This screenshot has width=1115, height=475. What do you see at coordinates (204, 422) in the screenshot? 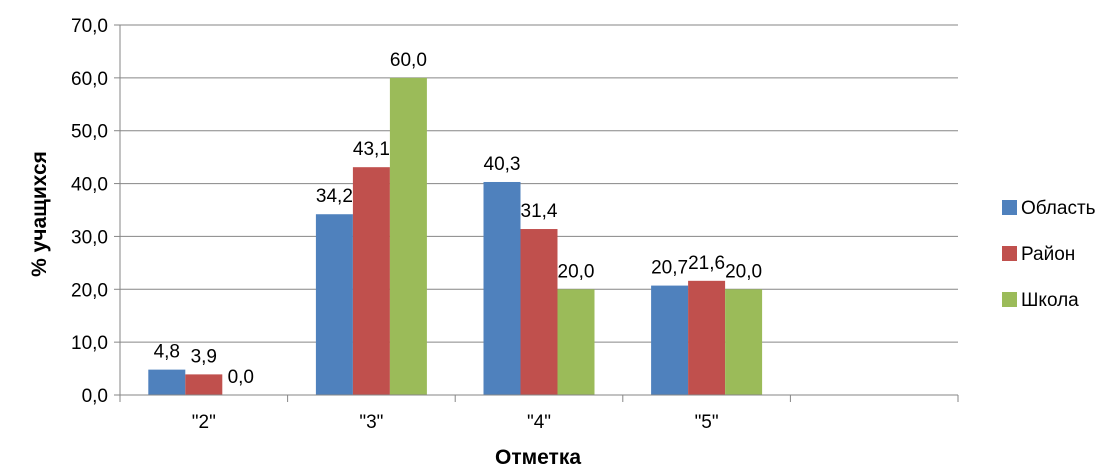
I see `x-tick-label: "2"` at bounding box center [204, 422].